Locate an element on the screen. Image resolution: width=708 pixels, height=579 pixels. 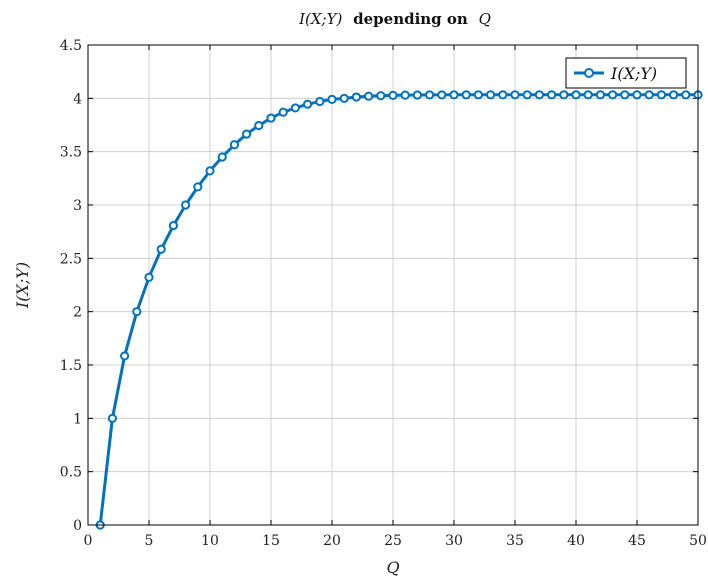
chart-title-math: I(X;Y) is located at coordinates (320, 19).